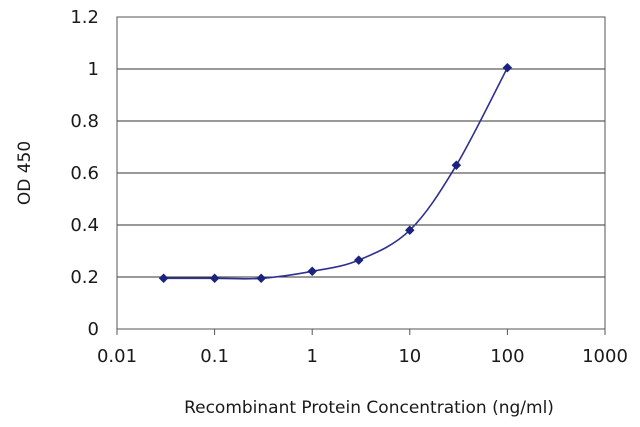  What do you see at coordinates (117, 356) in the screenshot?
I see `x-tick-label: 0.01` at bounding box center [117, 356].